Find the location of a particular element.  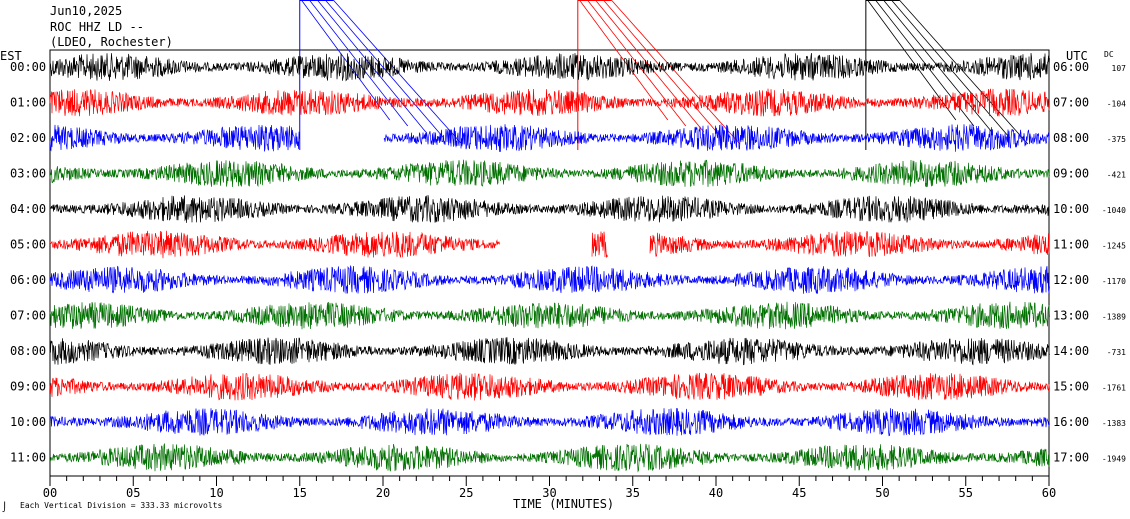

dc-offset-label: -104 is located at coordinates (1116, 104).